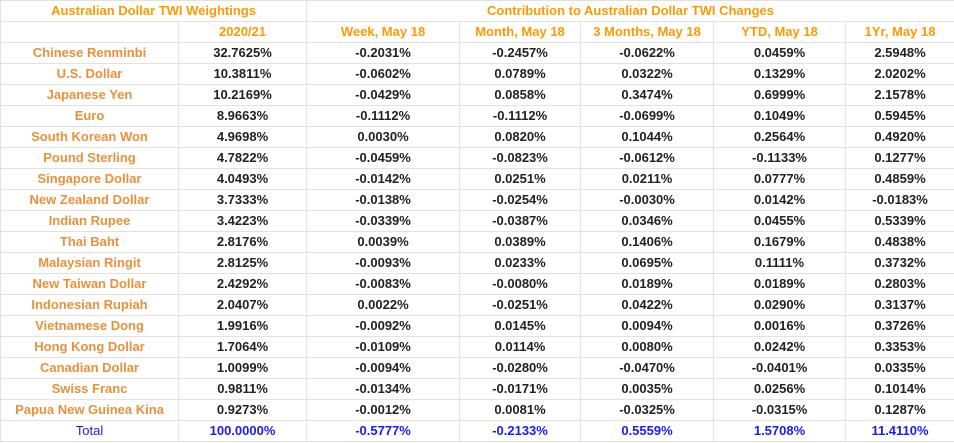  I want to click on value-cell: -0.0109%, so click(383, 347).